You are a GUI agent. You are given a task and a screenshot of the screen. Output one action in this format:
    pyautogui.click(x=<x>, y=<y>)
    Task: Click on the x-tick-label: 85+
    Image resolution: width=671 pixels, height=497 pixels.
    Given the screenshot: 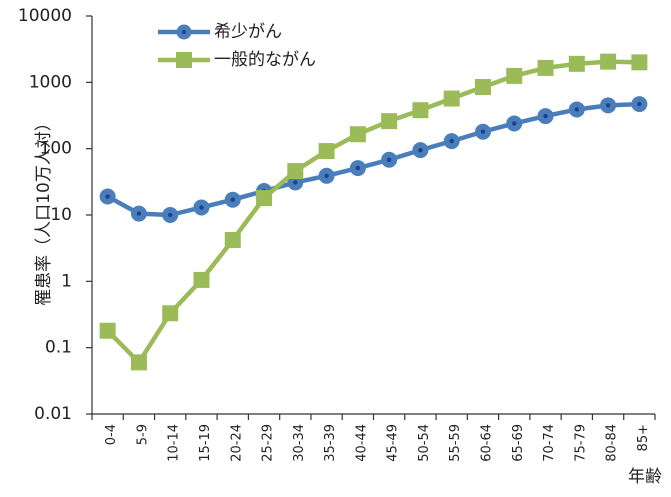 What is the action you would take?
    pyautogui.click(x=643, y=437)
    